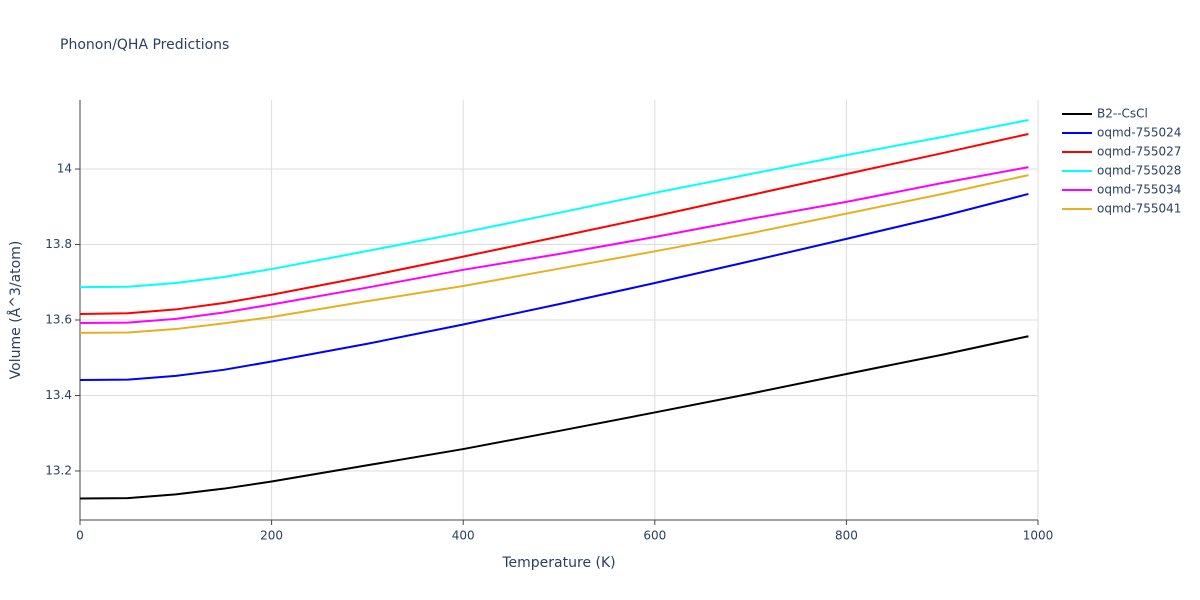 This screenshot has height=600, width=1200. I want to click on y-tick-label: 13.8, so click(58, 244).